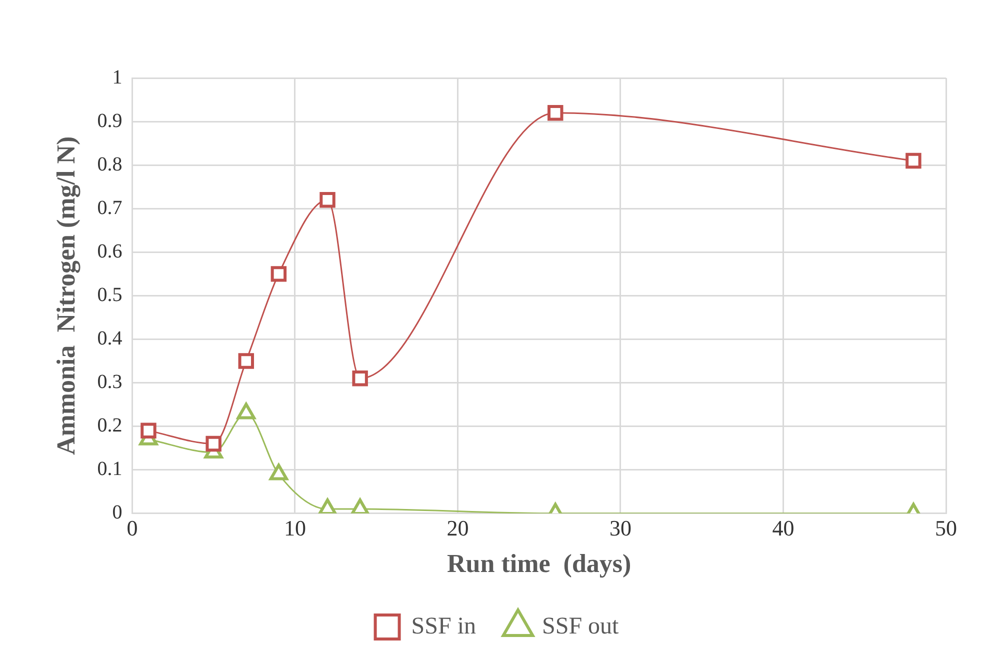 The width and height of the screenshot is (994, 667). I want to click on legend-label: SSF out, so click(581, 626).